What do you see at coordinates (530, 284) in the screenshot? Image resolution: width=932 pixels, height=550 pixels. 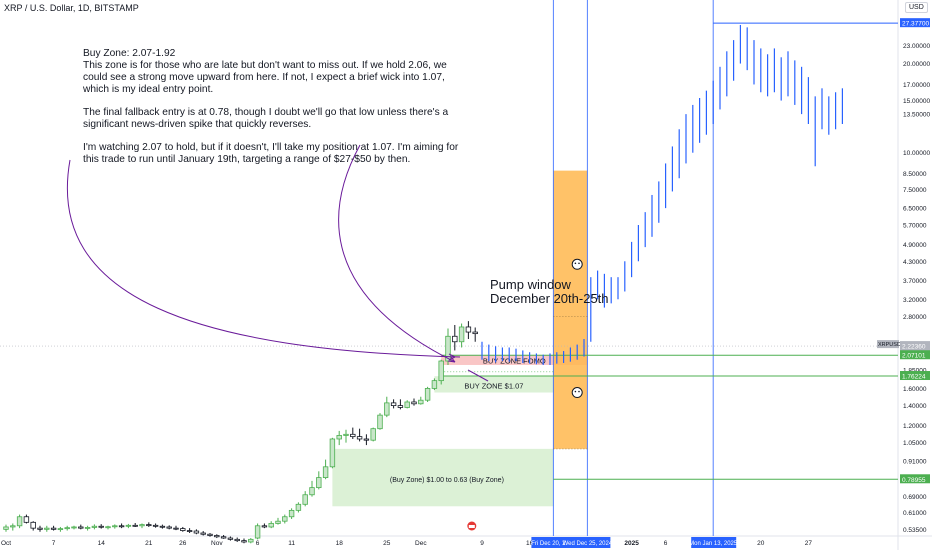 I see `pump-window-line1: Pump window` at bounding box center [530, 284].